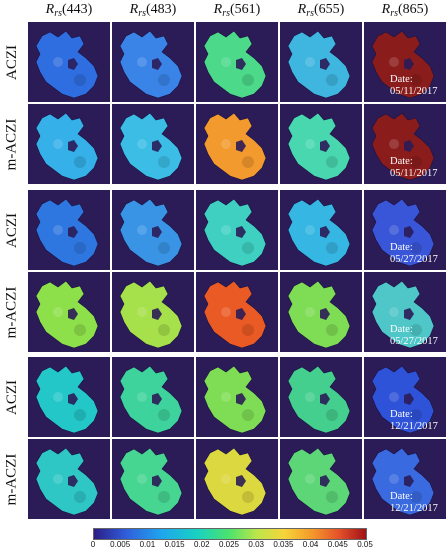 The height and width of the screenshot is (550, 448). I want to click on reflectance-map-panel: Date: 05/11/2017, so click(405, 62).